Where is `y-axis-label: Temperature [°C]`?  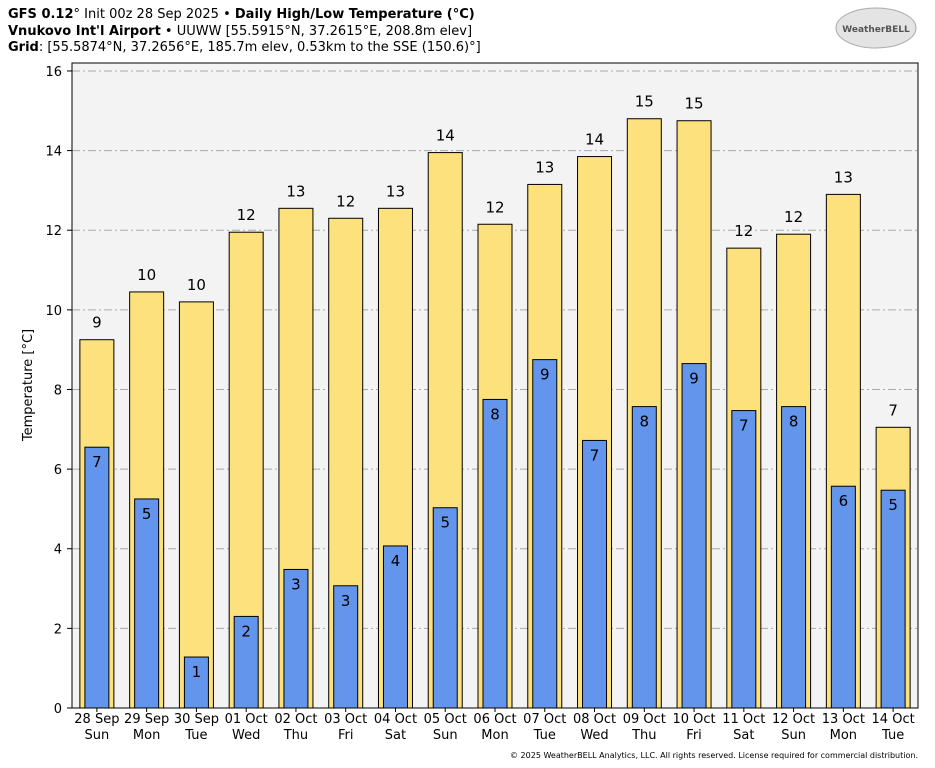
y-axis-label: Temperature [°C] is located at coordinates (28, 385).